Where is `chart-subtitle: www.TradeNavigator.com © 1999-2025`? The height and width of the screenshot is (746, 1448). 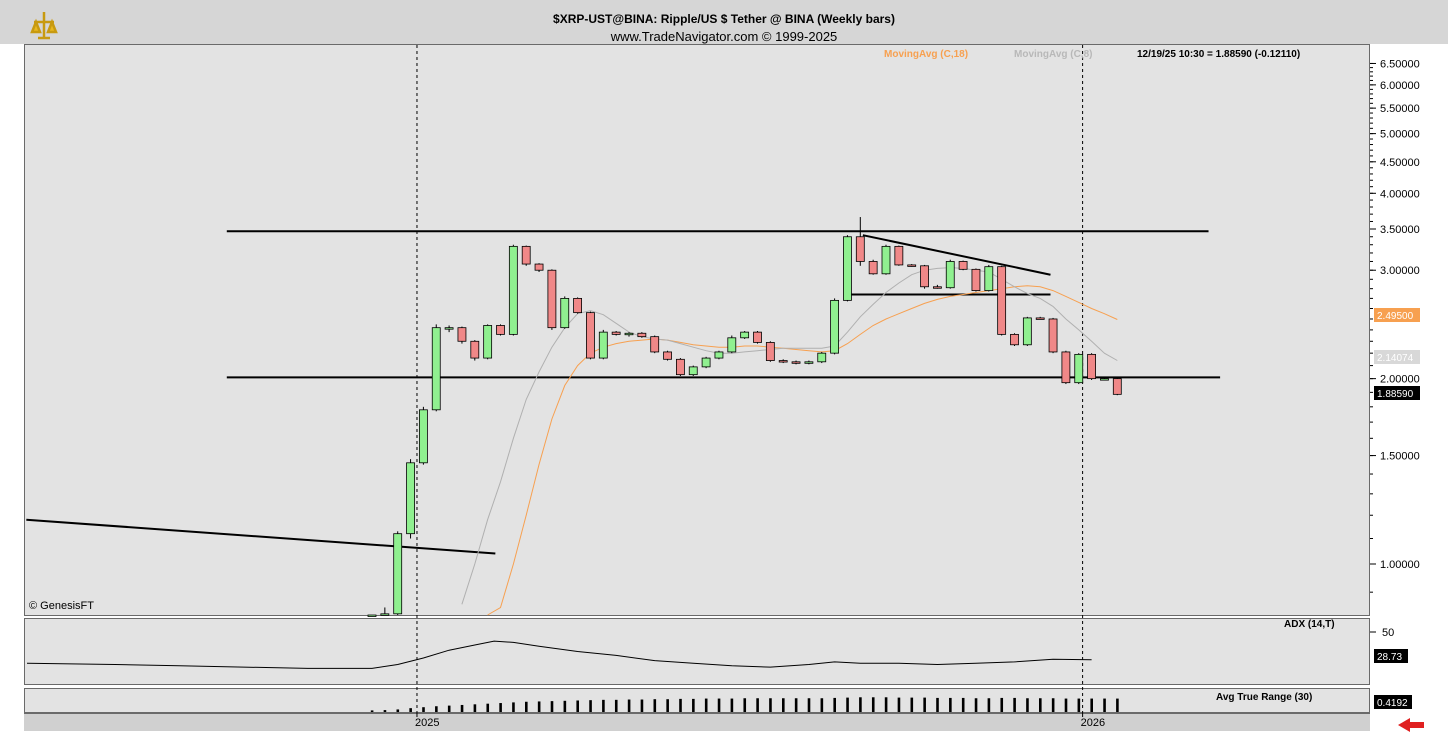
chart-subtitle: www.TradeNavigator.com © 1999-2025 is located at coordinates (724, 36).